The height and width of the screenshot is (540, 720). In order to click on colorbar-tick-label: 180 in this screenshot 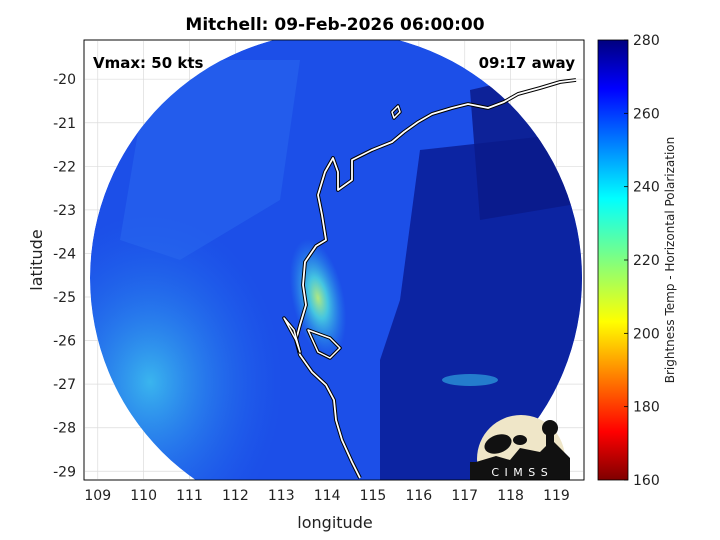, I will do `click(646, 408)`.